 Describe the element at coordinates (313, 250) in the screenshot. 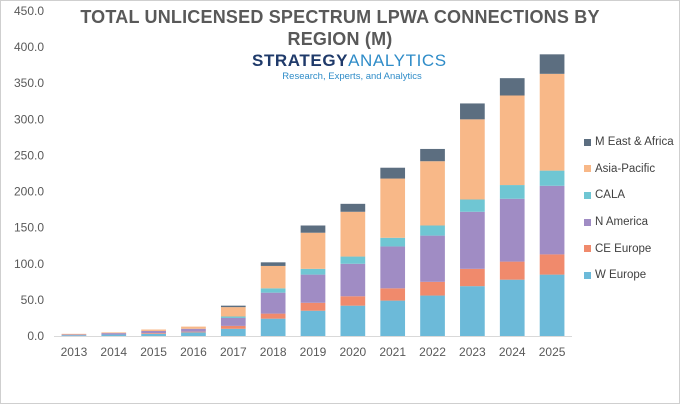

I see `bar-segment-asia-pacific-2019` at that location.